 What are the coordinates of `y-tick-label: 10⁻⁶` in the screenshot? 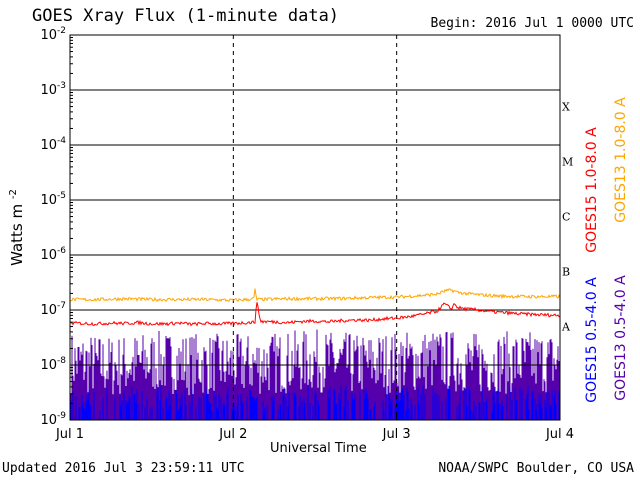 It's located at (53, 254).